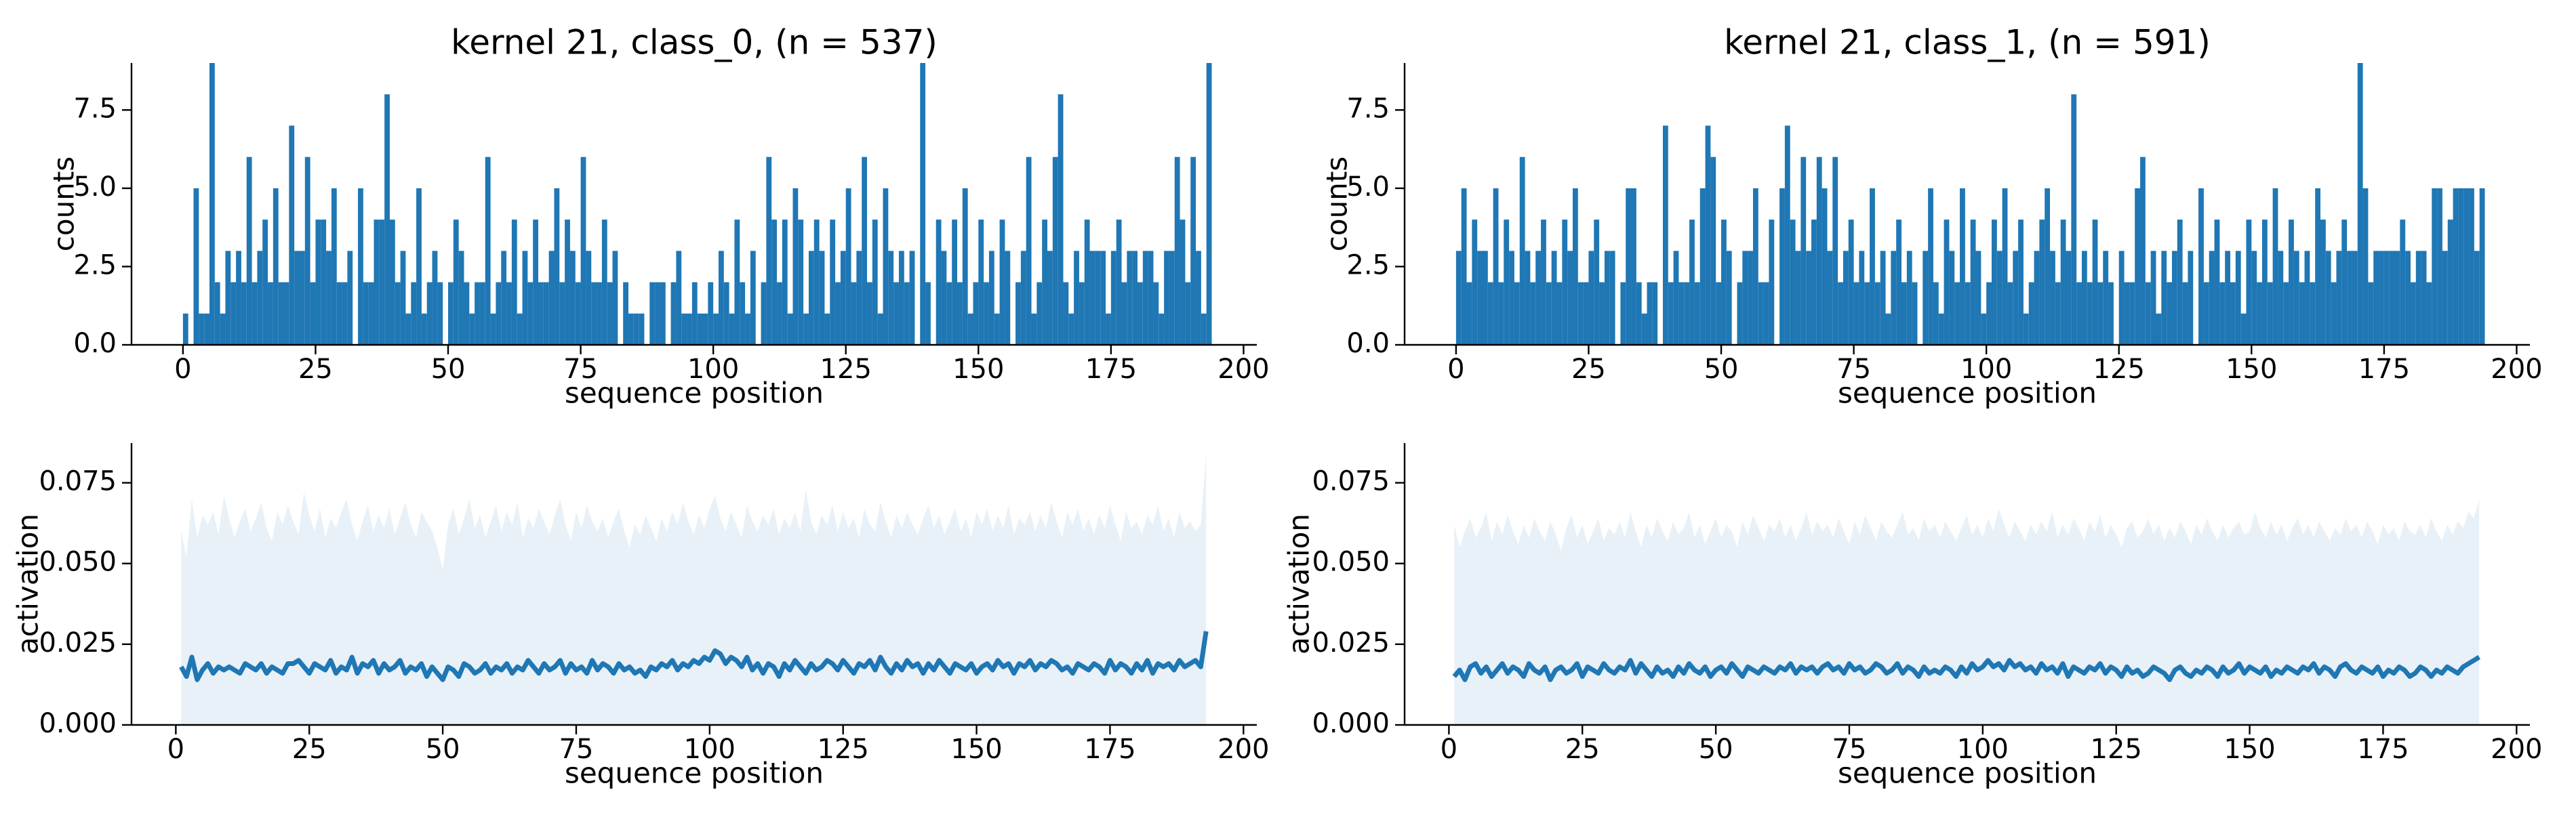 This screenshot has width=2576, height=813. I want to click on x-tick-label: 200, so click(2516, 749).